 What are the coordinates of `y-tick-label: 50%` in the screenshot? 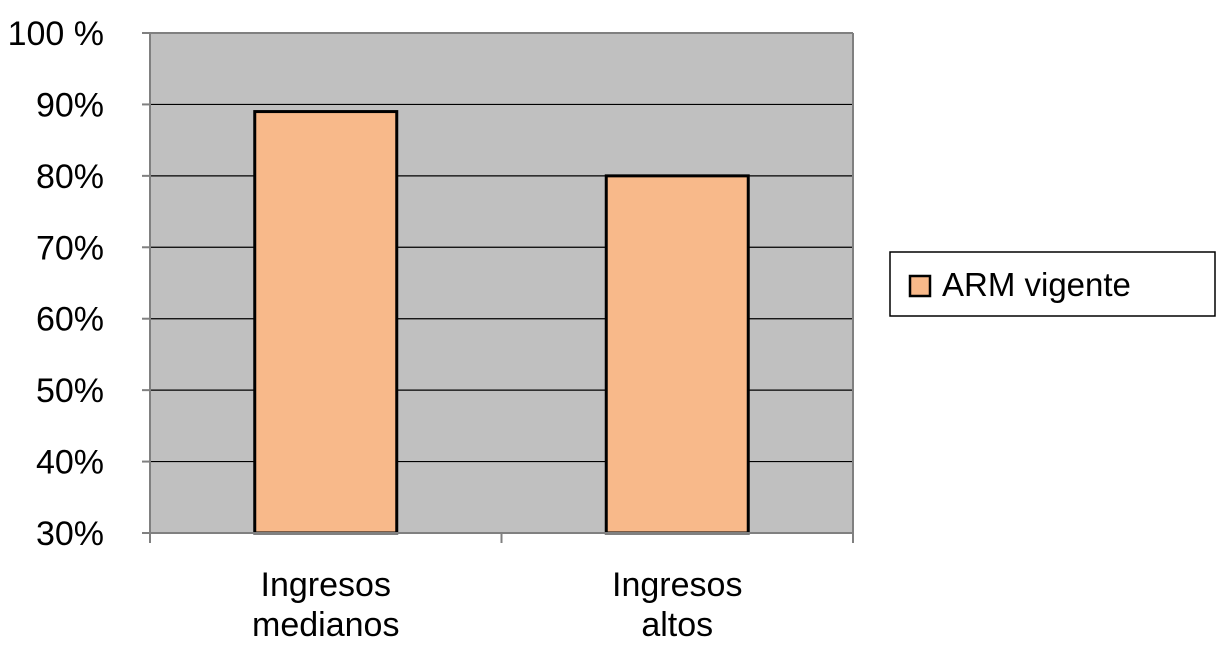 It's located at (70, 391).